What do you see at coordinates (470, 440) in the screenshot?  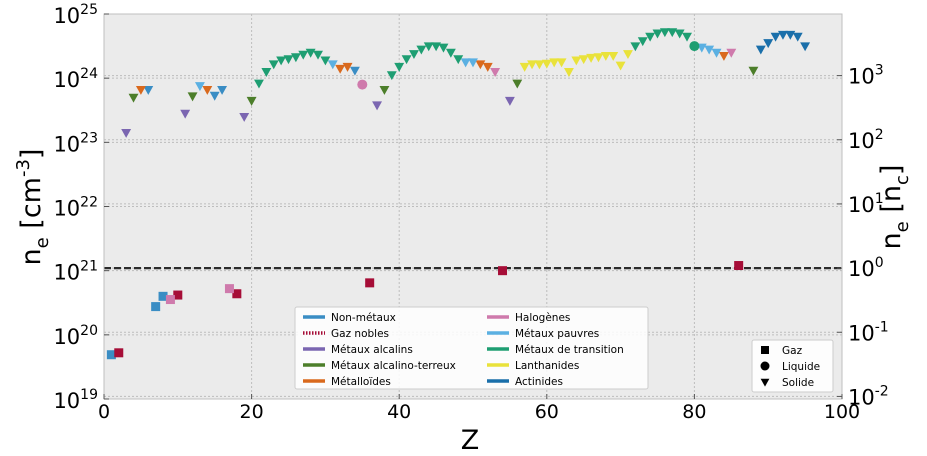 I see `x-axis-label: Z` at bounding box center [470, 440].